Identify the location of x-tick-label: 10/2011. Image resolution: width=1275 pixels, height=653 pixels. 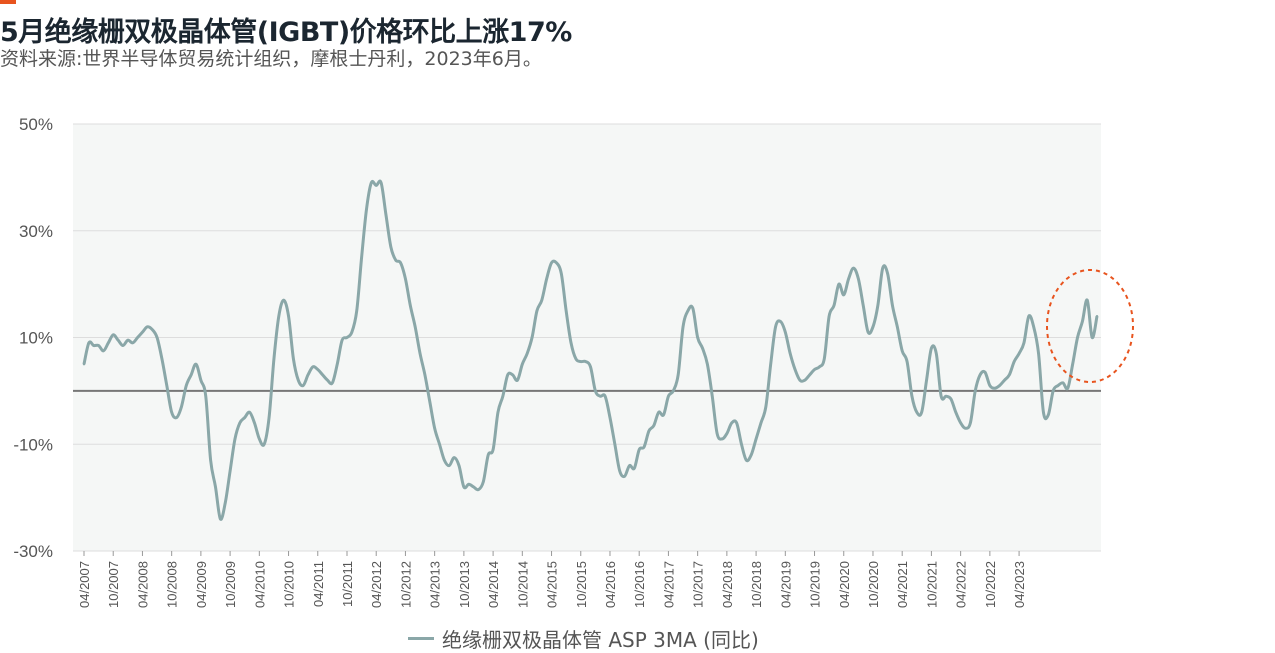
(347, 584).